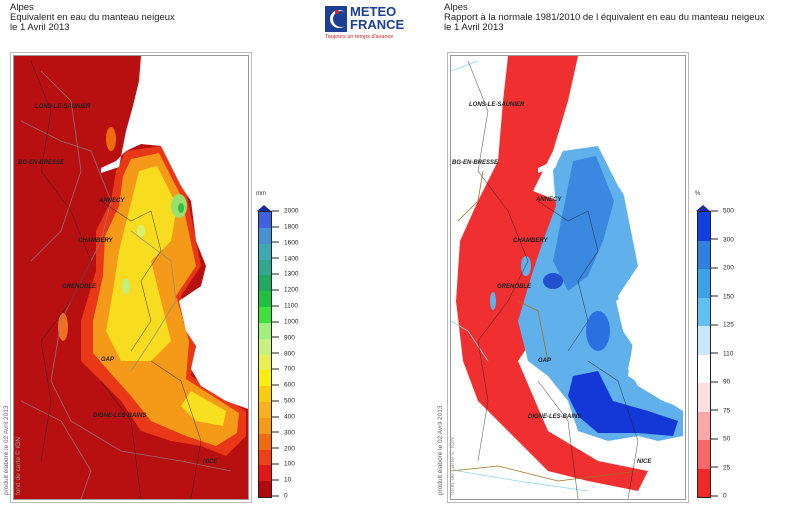 The height and width of the screenshot is (511, 806). Describe the element at coordinates (285, 226) in the screenshot. I see `legend-tick-label: 1800` at that location.